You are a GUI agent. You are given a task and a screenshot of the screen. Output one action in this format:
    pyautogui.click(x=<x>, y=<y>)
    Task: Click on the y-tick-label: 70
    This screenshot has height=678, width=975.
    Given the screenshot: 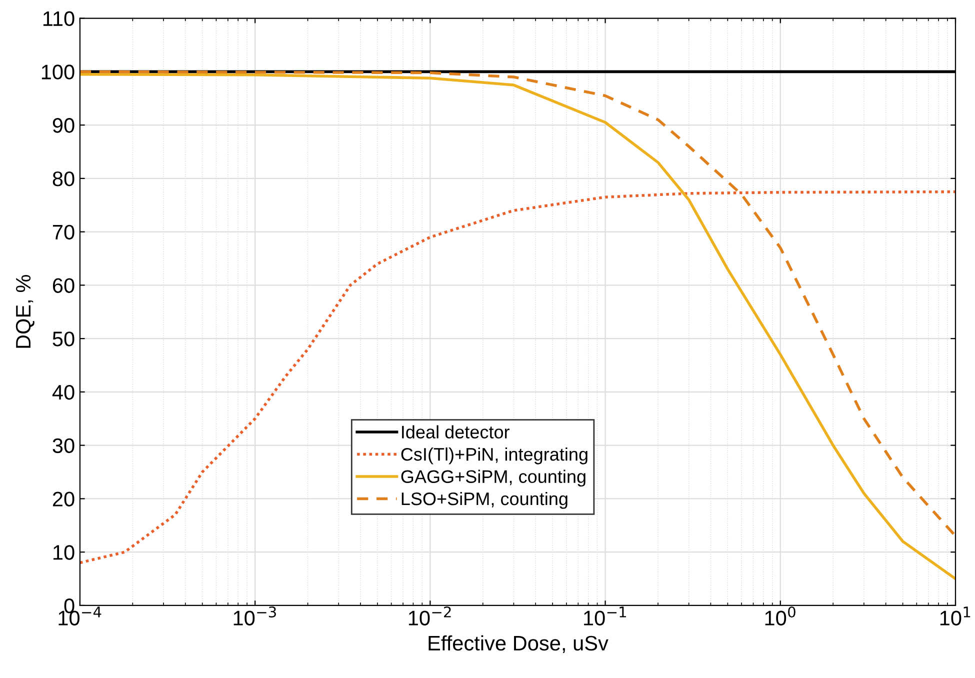 What is the action you would take?
    pyautogui.click(x=63, y=232)
    